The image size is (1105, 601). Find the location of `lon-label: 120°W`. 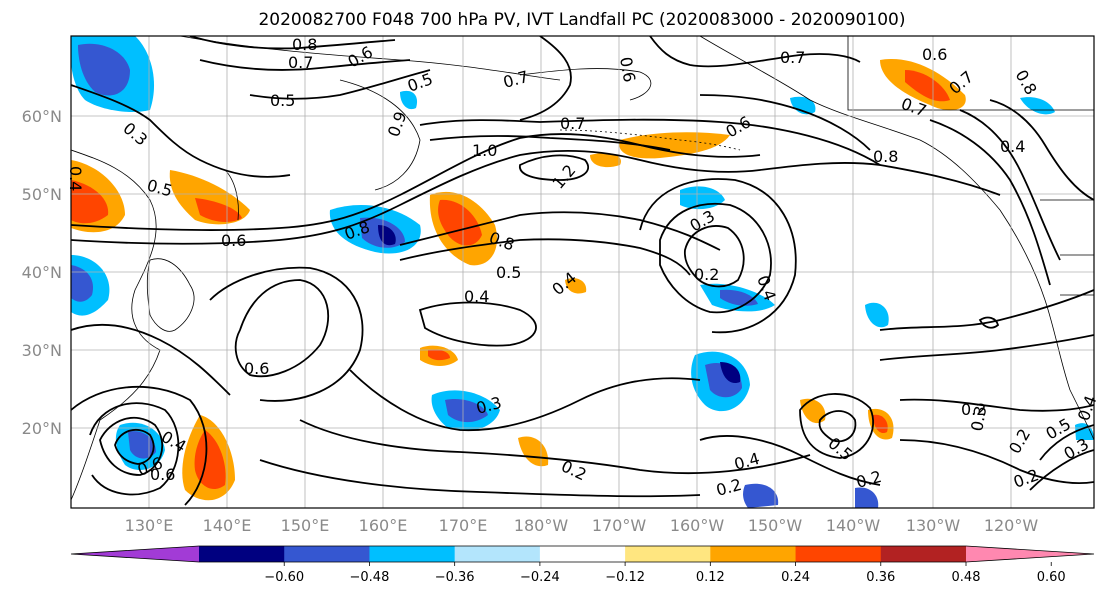

lon-label: 120°W is located at coordinates (1011, 525).